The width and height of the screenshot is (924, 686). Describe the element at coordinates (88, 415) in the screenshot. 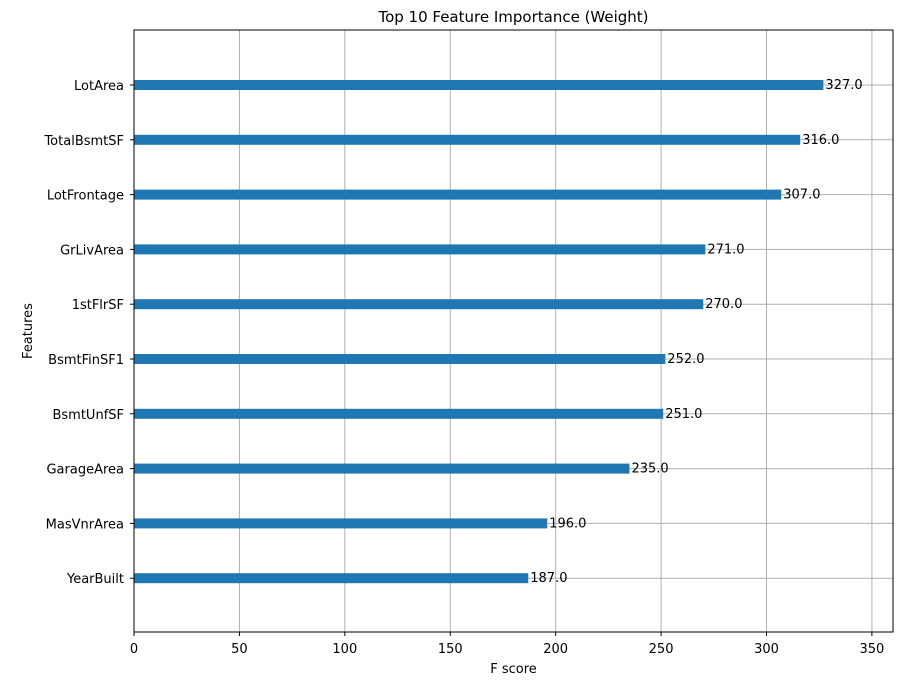

I see `y-tick-label: BsmtUnfSF` at that location.